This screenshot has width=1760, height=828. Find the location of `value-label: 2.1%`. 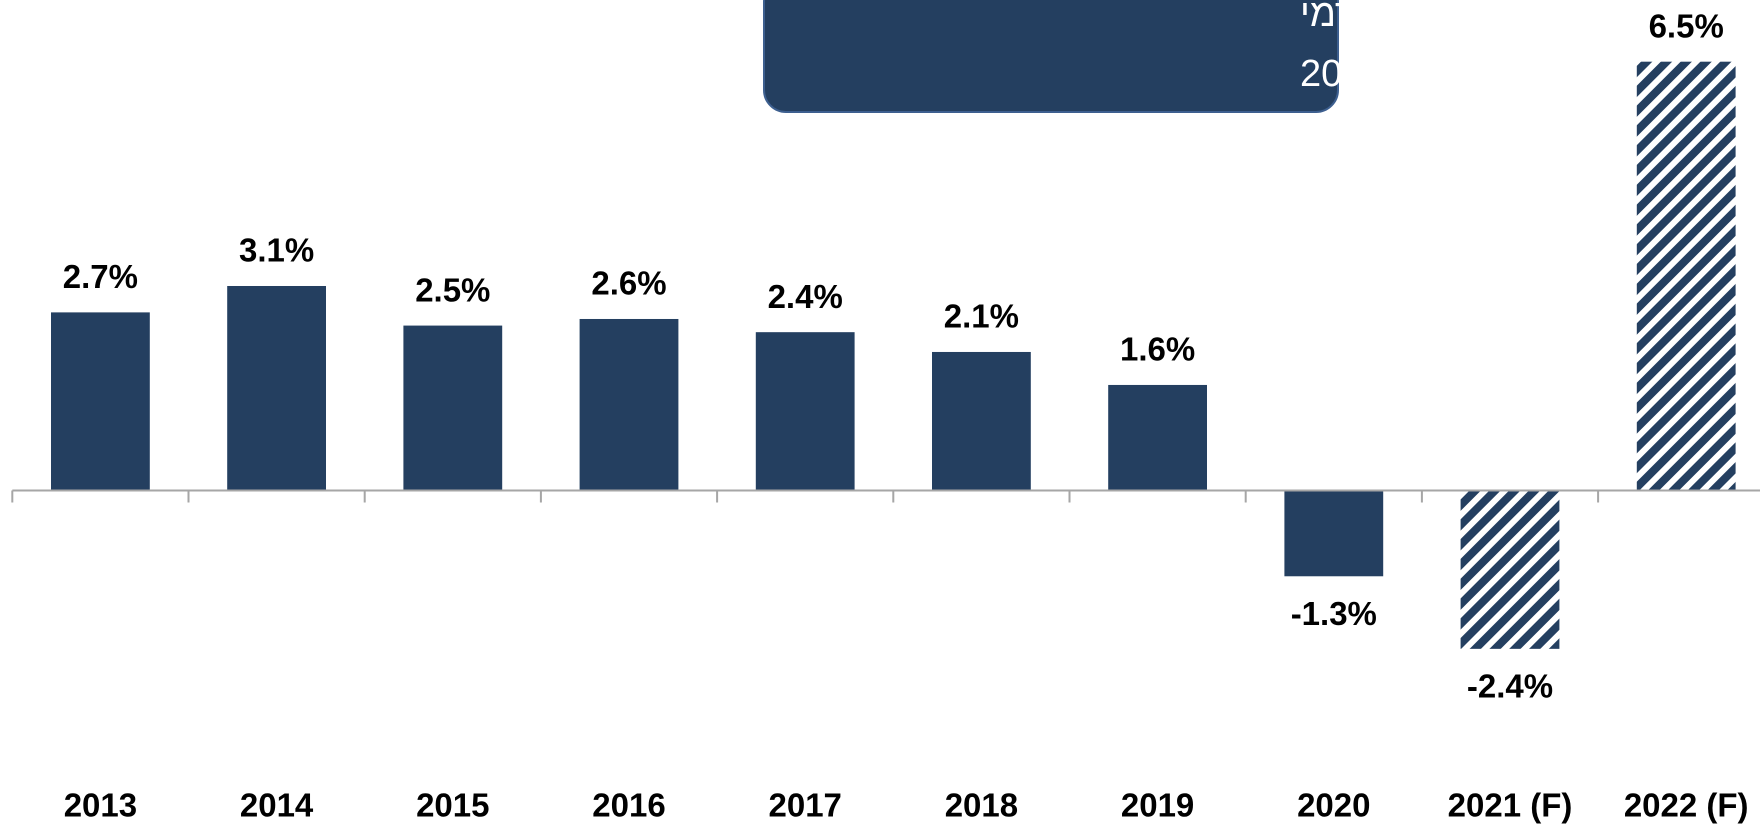

value-label: 2.1% is located at coordinates (981, 316).